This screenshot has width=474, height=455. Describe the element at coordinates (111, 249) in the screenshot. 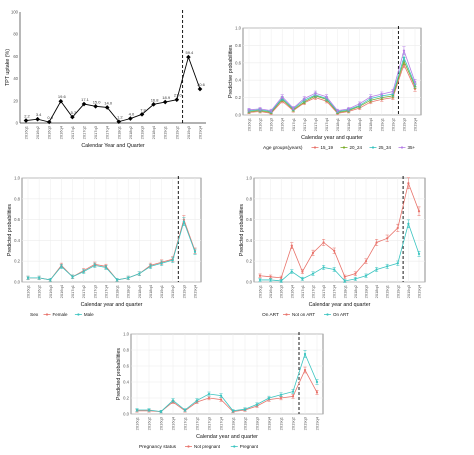

I see `series-male` at that location.